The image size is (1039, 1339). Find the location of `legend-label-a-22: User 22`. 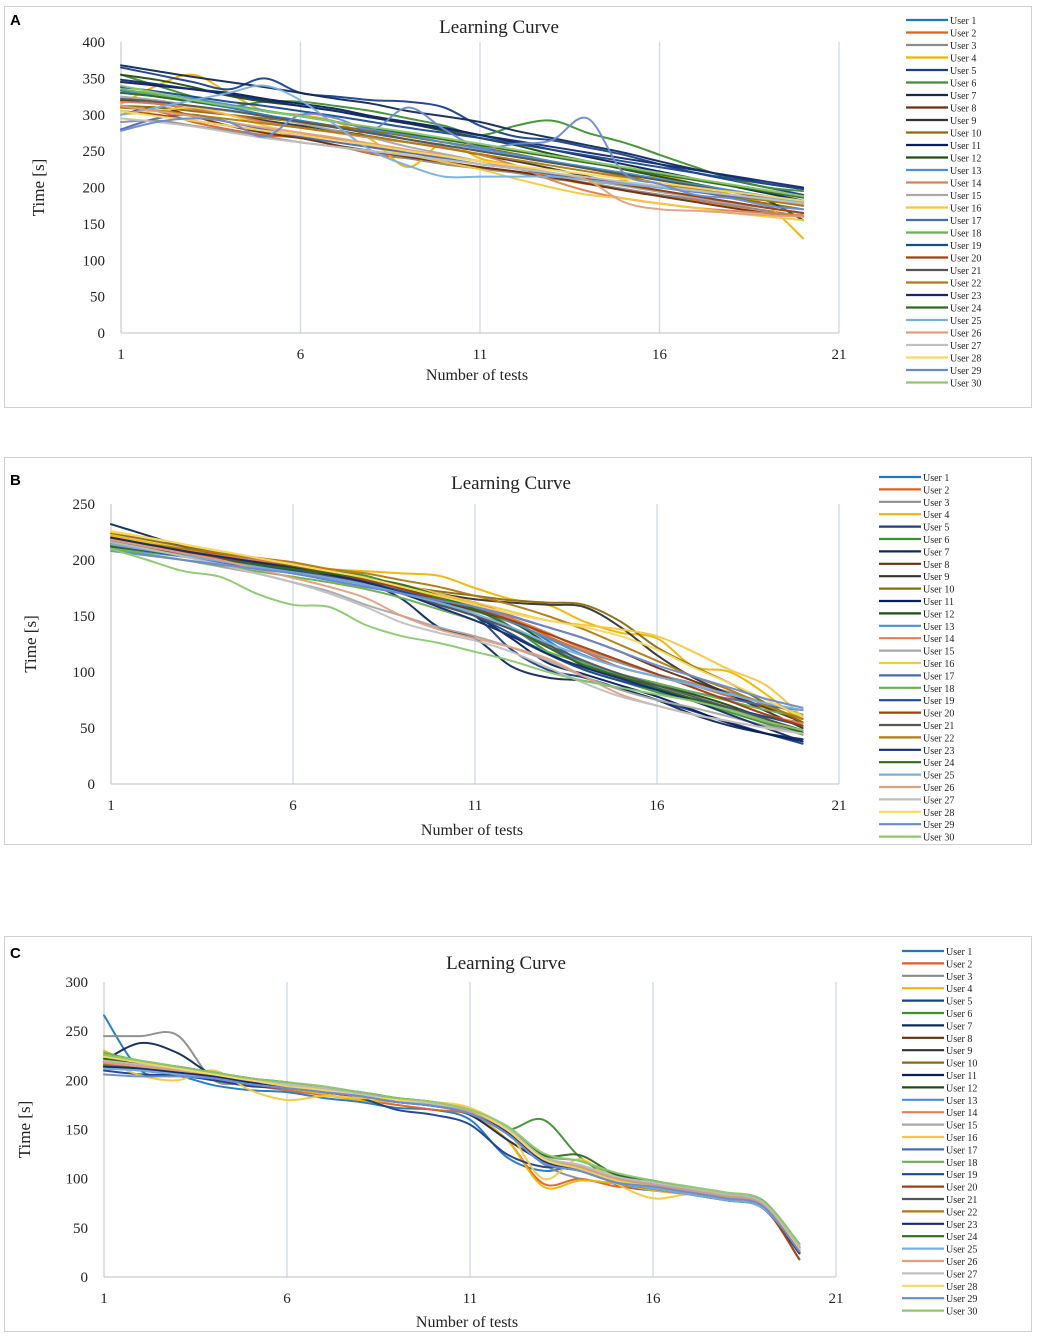

legend-label-a-22: User 22 is located at coordinates (965, 284).